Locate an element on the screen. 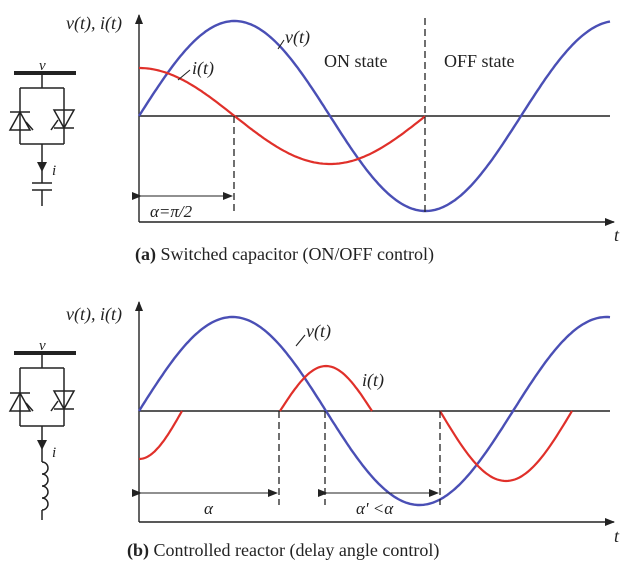 The height and width of the screenshot is (562, 625). caption-a: (a) Switched capacitor (ON/OFF control) is located at coordinates (284, 254).